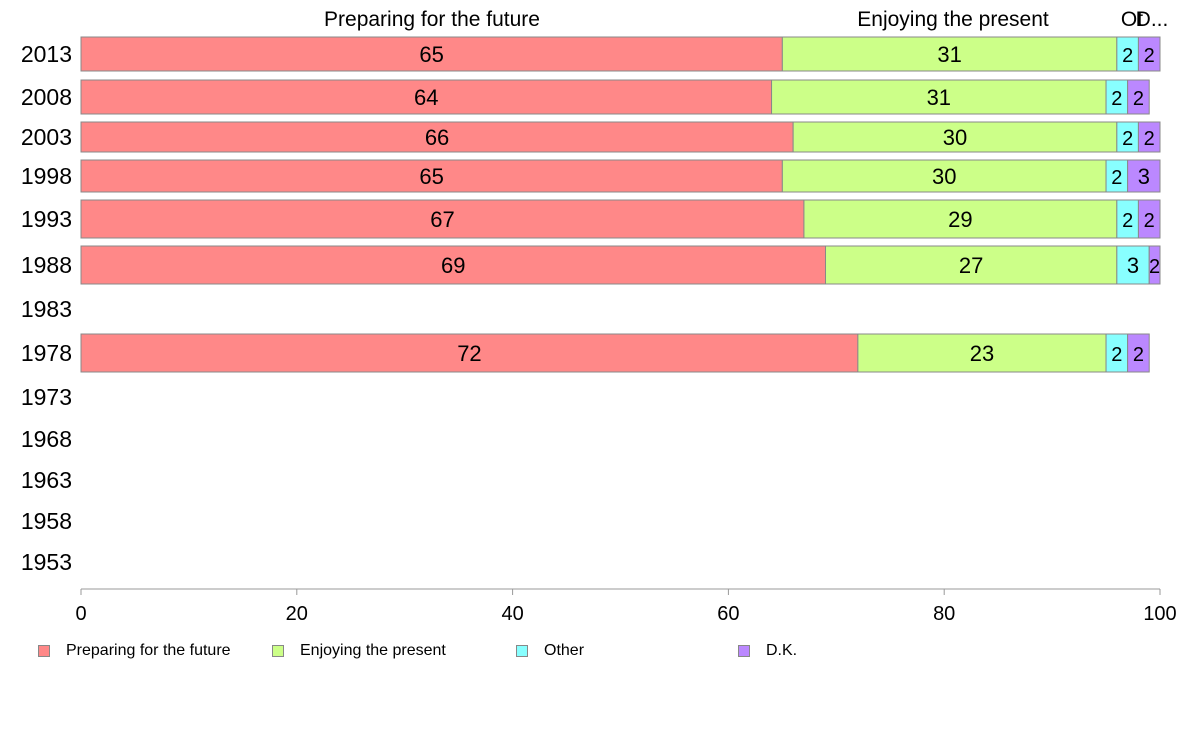 This screenshot has width=1188, height=736. Describe the element at coordinates (46, 439) in the screenshot. I see `y-tick-label: 1968` at that location.